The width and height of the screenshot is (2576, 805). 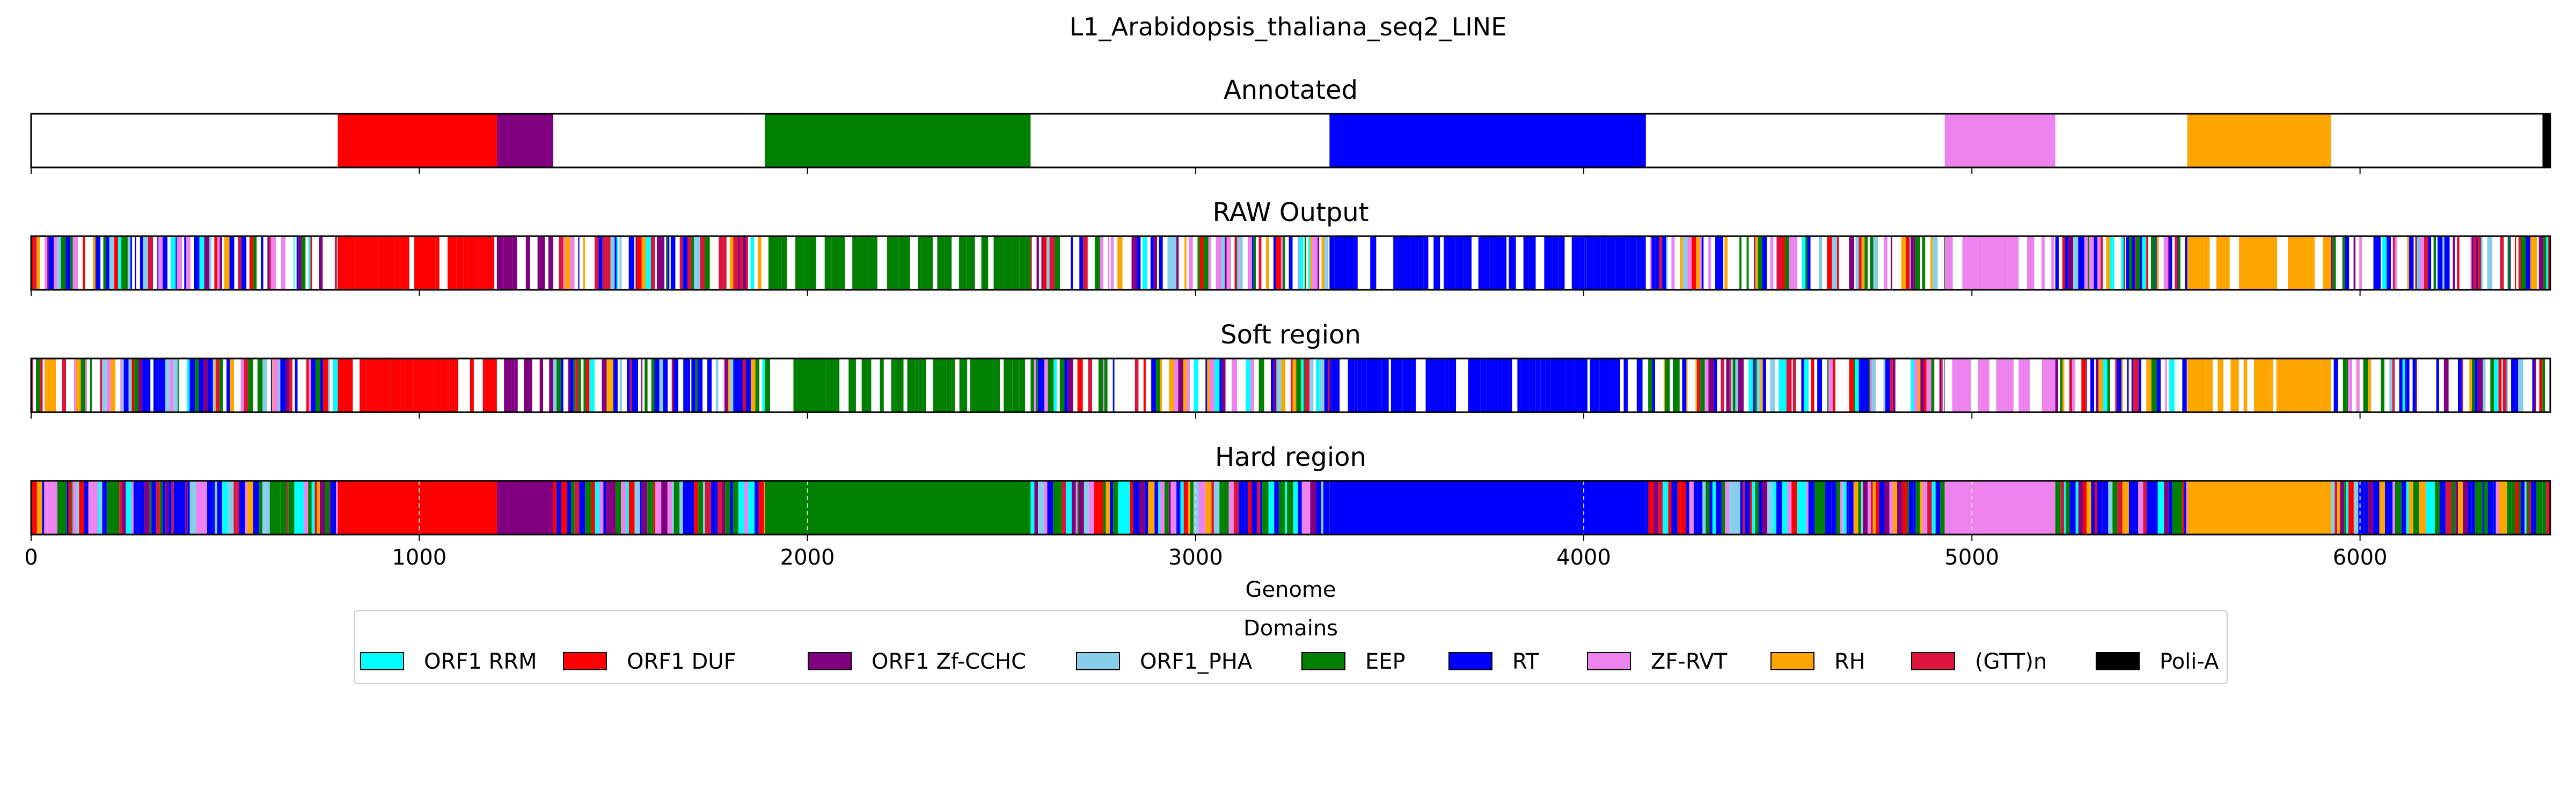 I want to click on legend-swatch, so click(x=1323, y=661).